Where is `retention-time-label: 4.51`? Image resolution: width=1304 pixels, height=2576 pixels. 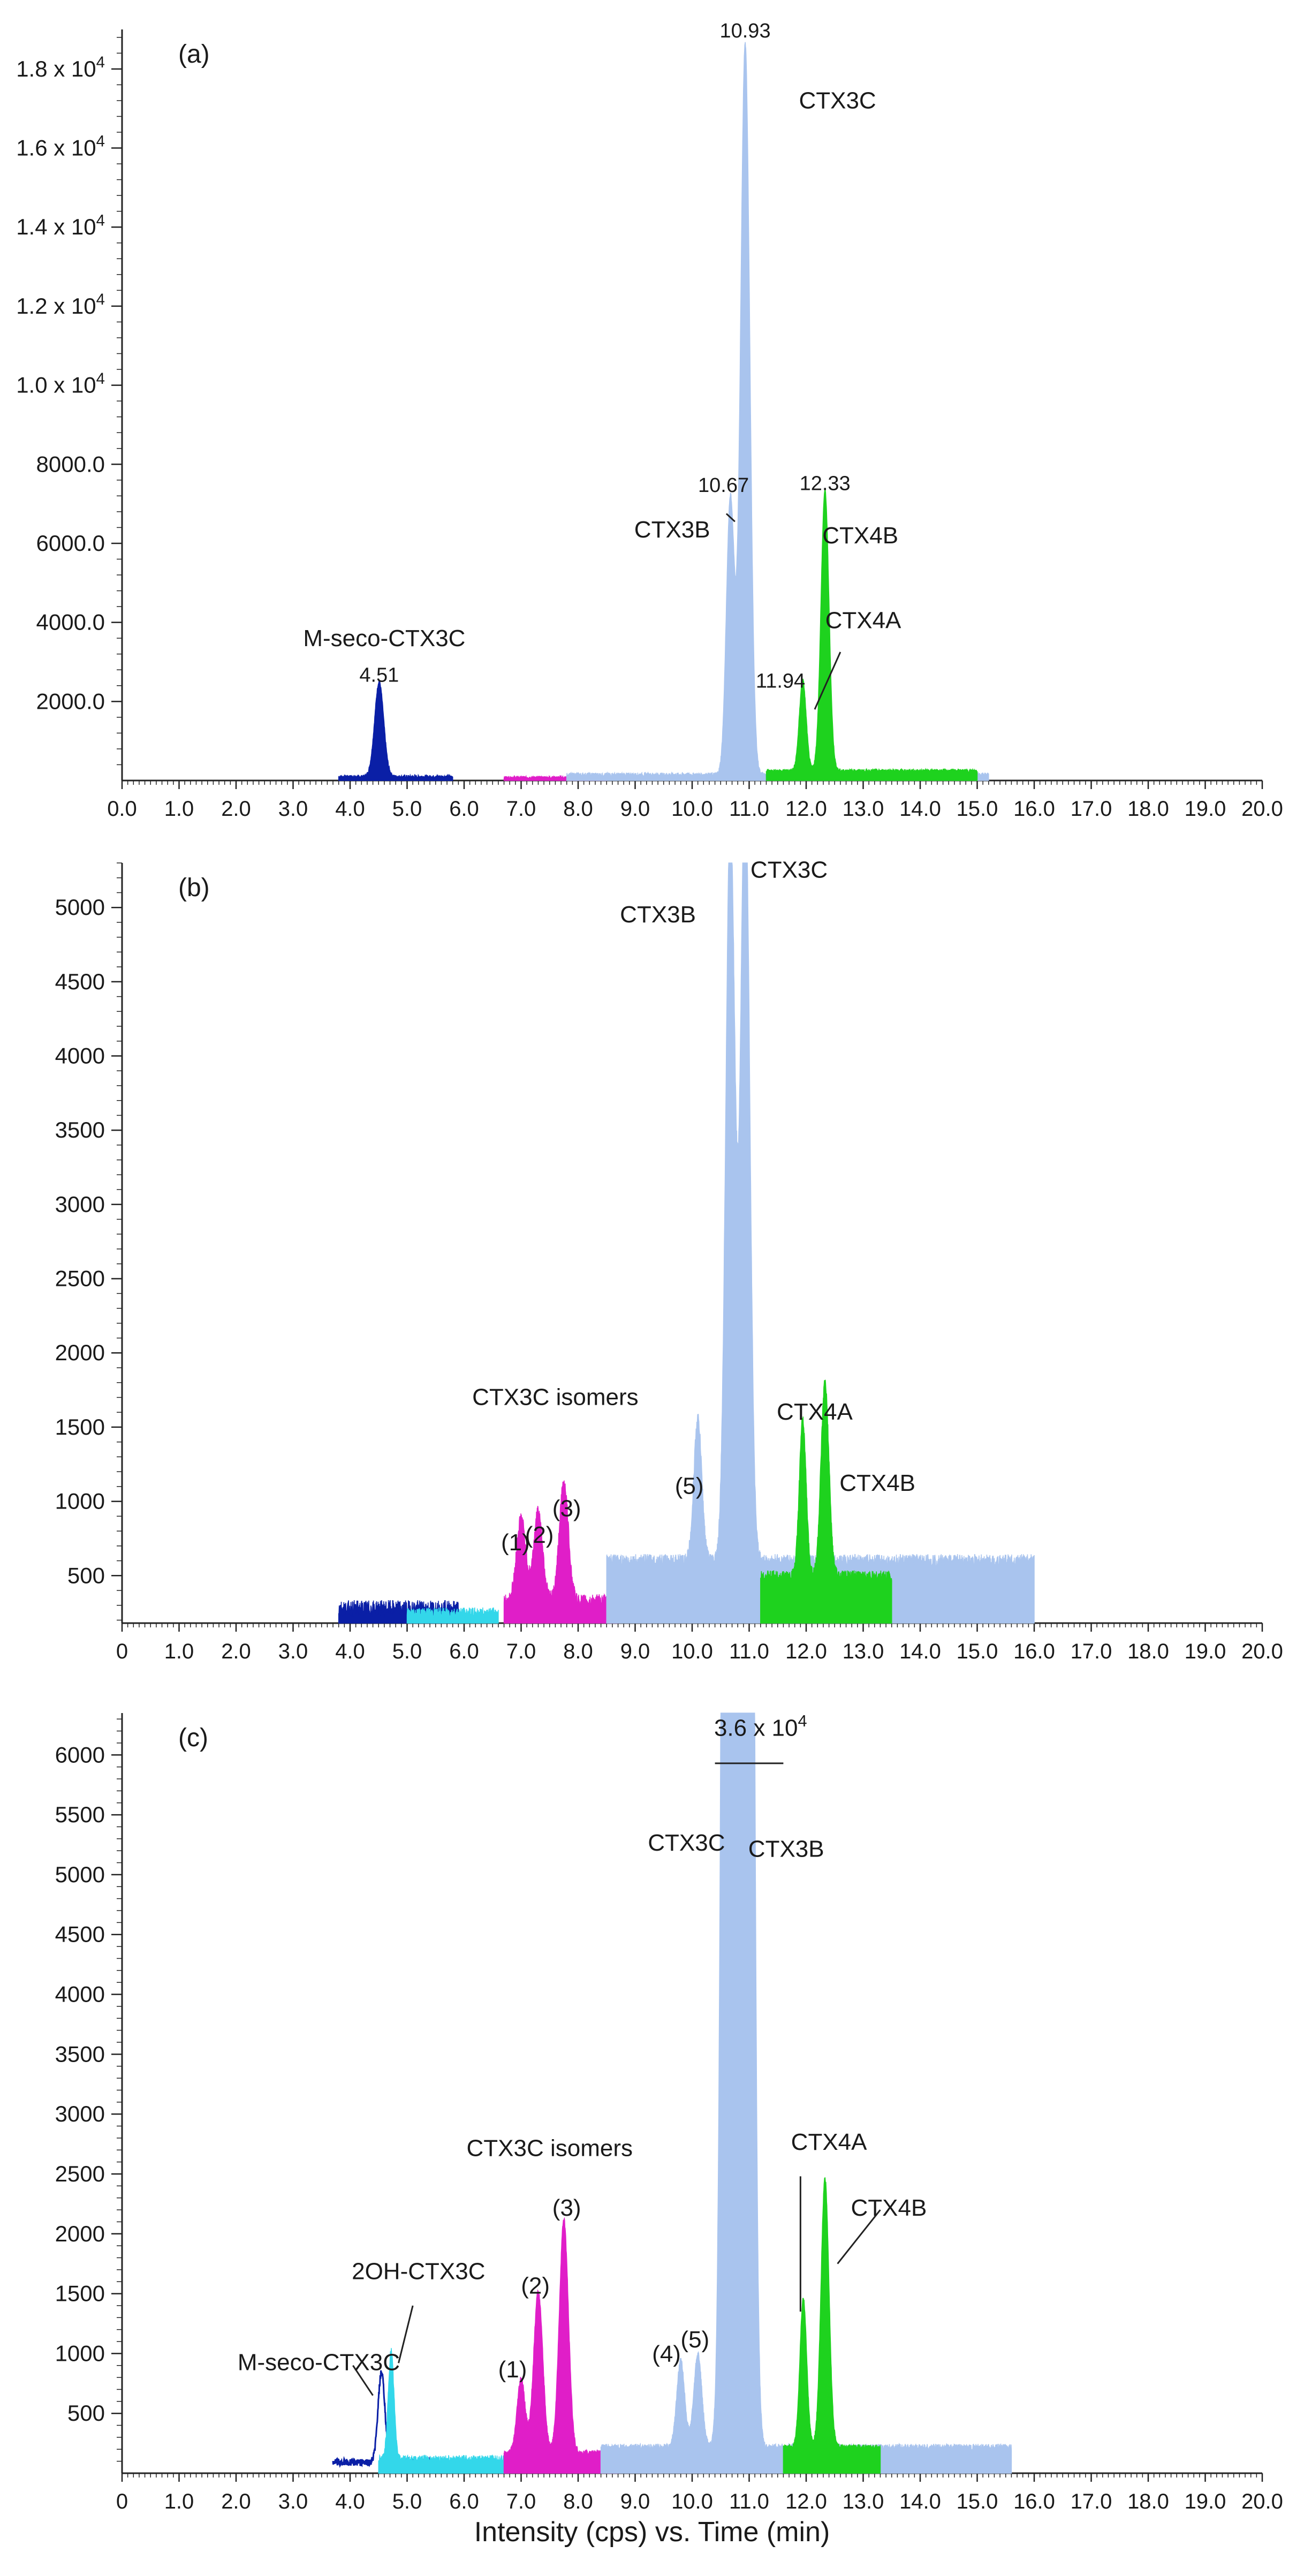
retention-time-label: 4.51 is located at coordinates (379, 675).